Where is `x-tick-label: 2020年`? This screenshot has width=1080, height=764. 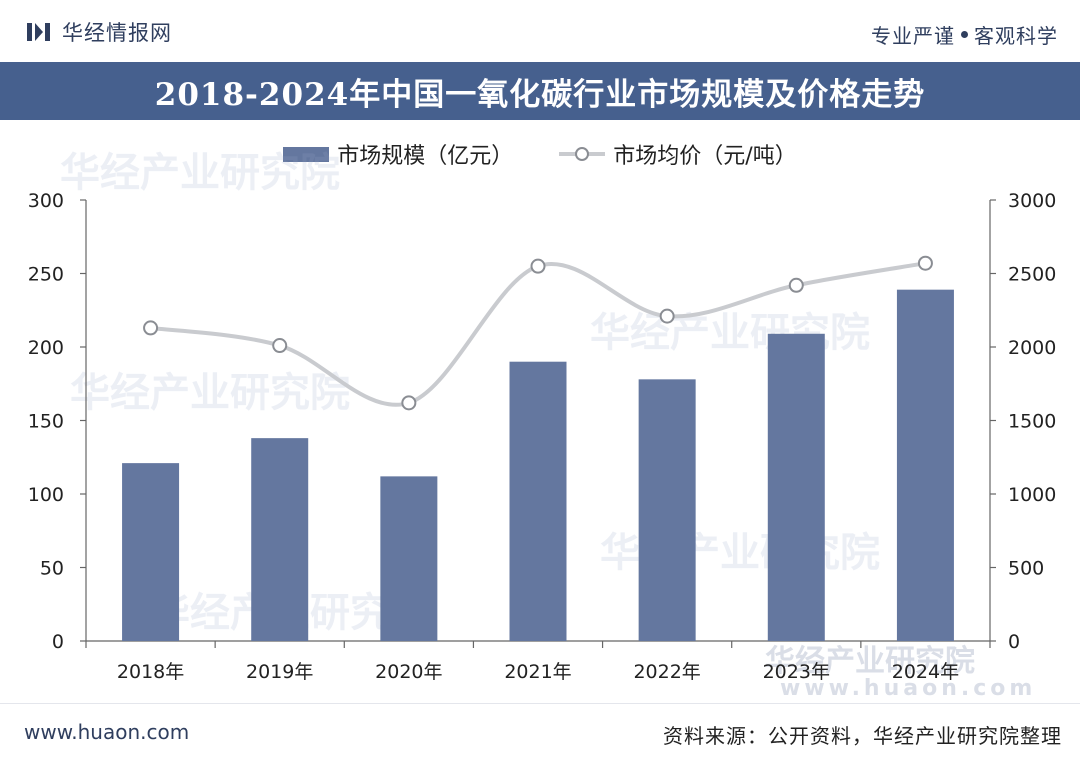 x-tick-label: 2020年 is located at coordinates (408, 672).